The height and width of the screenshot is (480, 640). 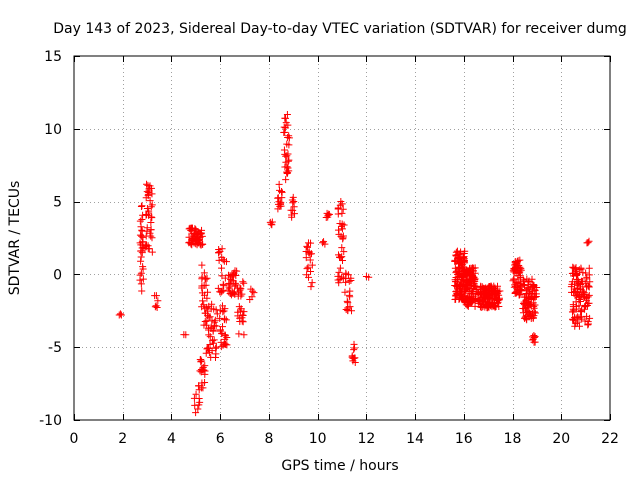 What do you see at coordinates (344, 439) in the screenshot?
I see `x-tick-labels: 0 2 4 6 8 10 12 14 16 18 20 22` at bounding box center [344, 439].